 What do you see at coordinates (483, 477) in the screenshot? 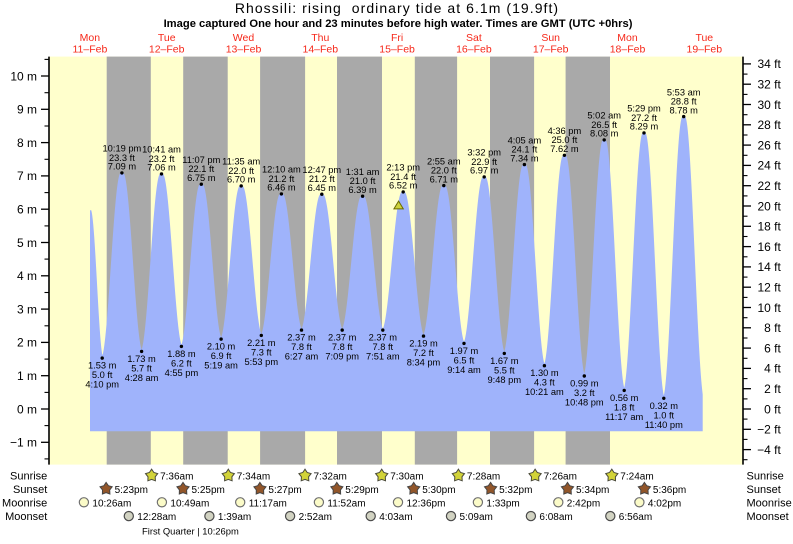
I see `svg-text: 7:28am` at bounding box center [483, 477].